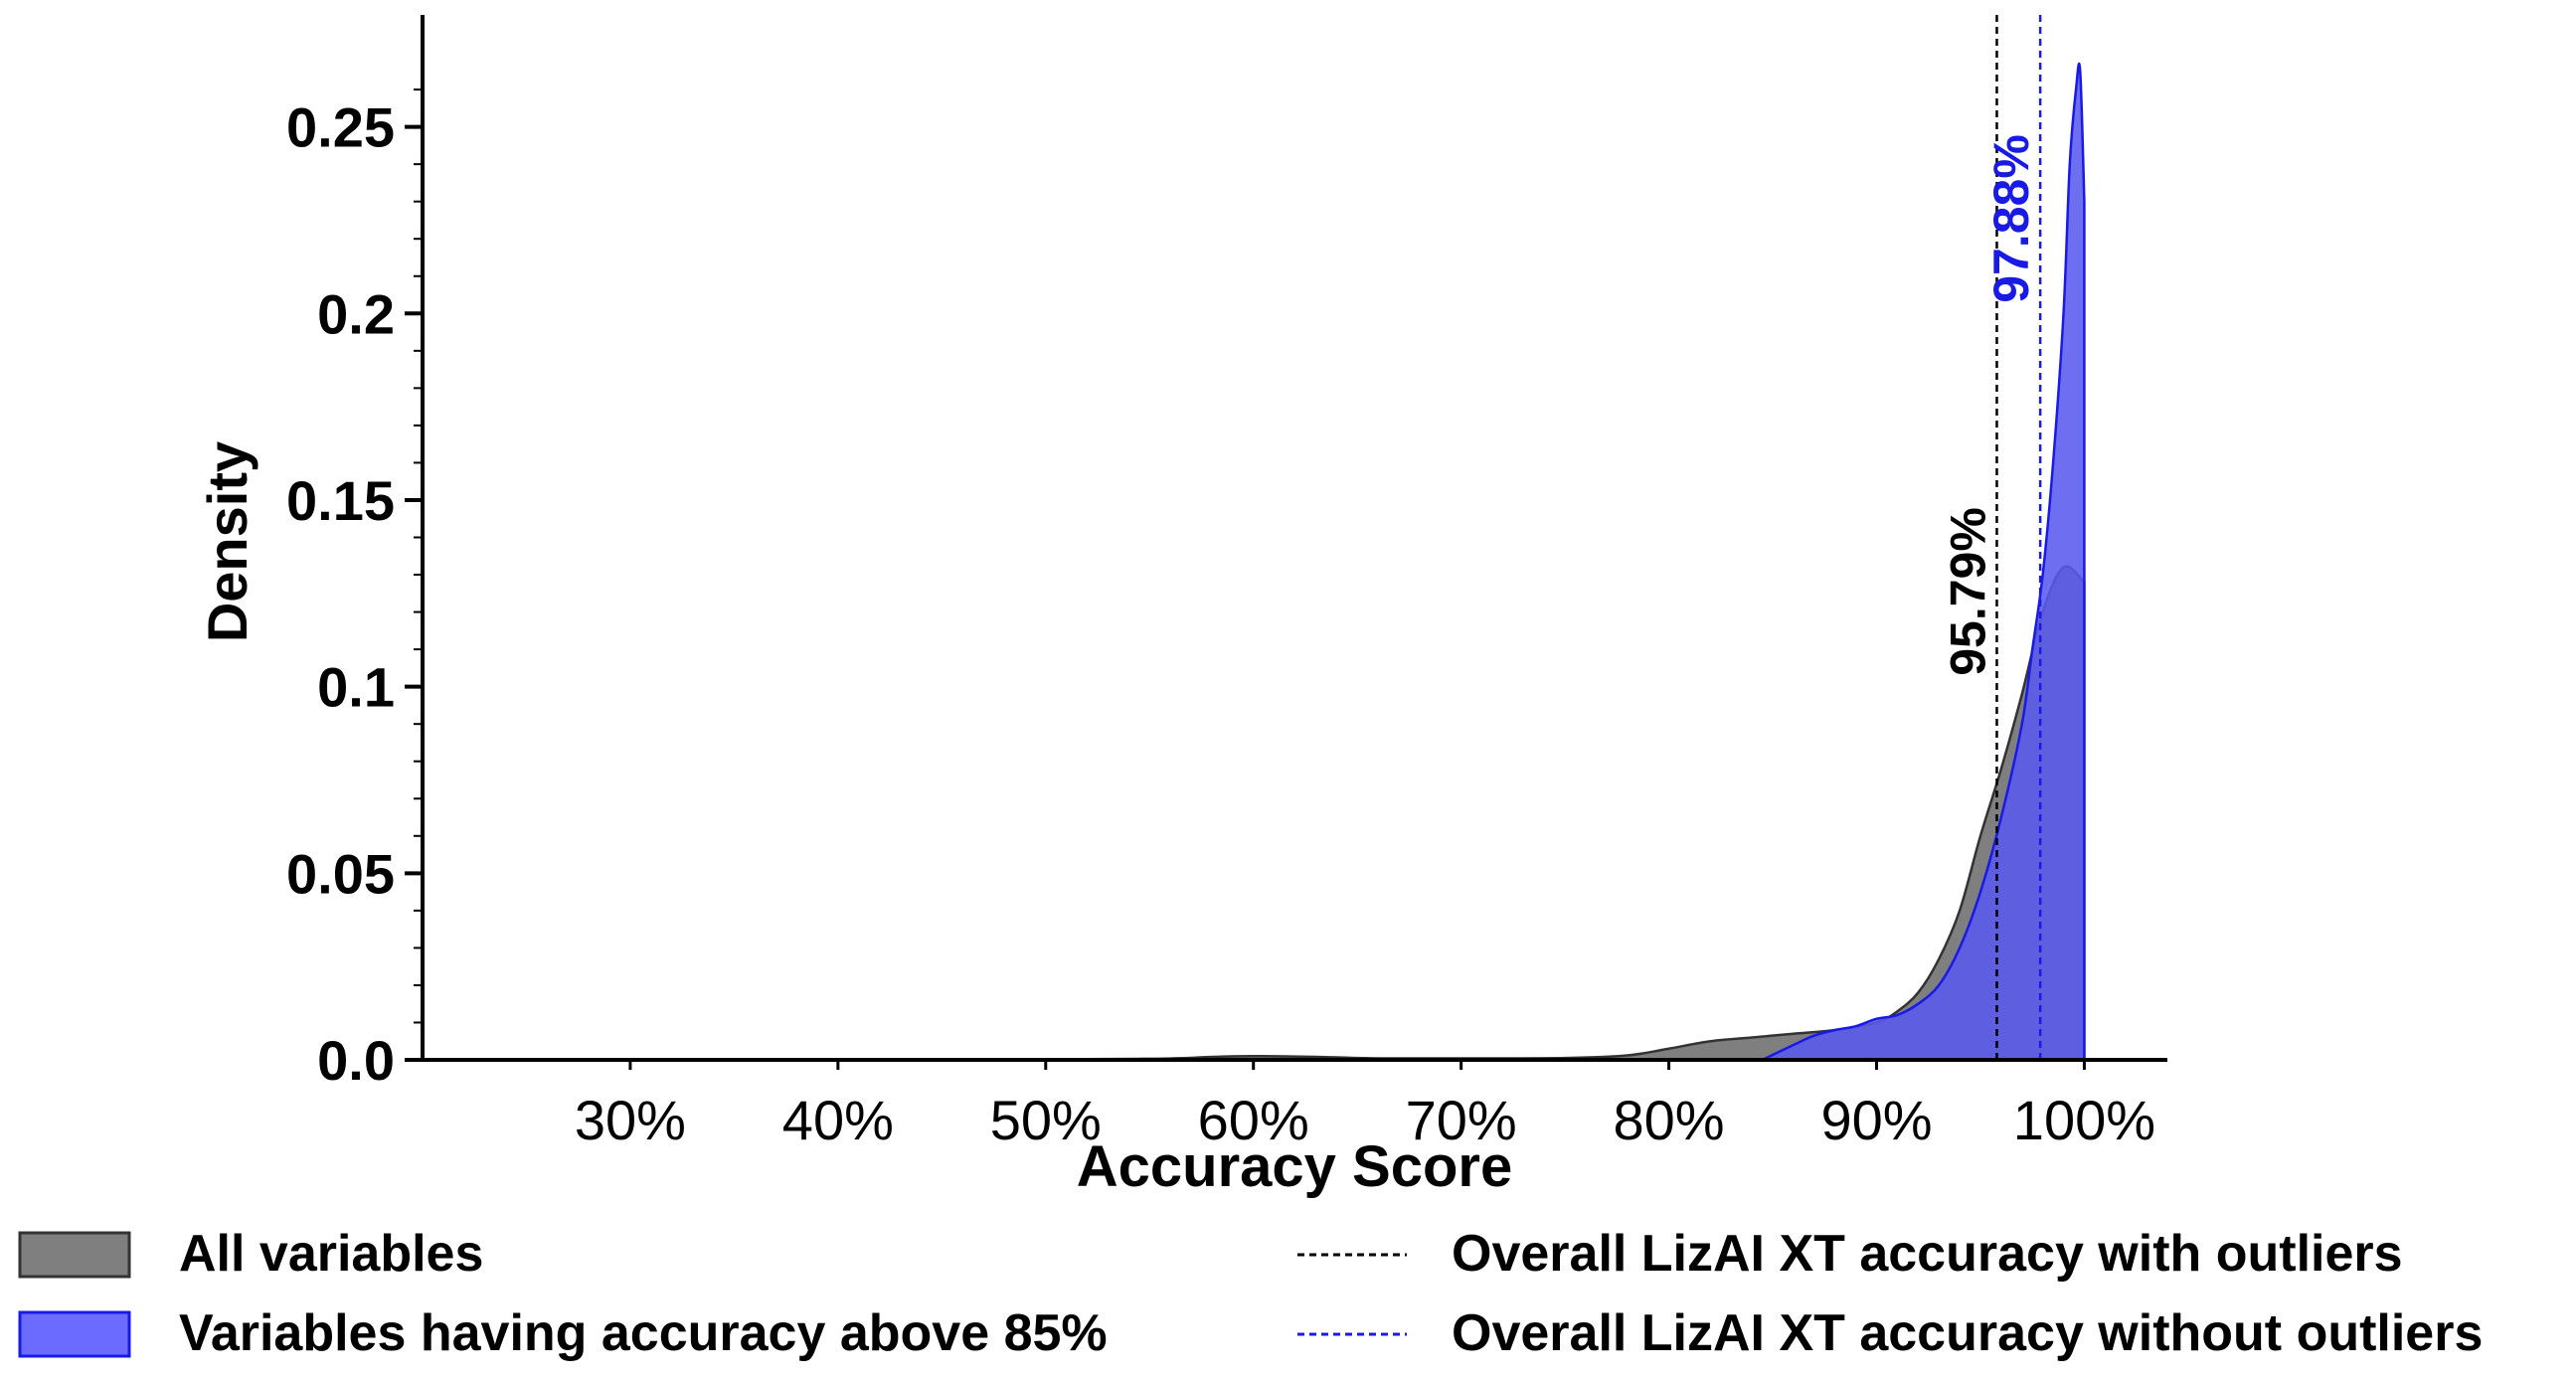 The height and width of the screenshot is (1380, 2576). I want to click on legend-all-variables-label: All variables, so click(331, 1254).